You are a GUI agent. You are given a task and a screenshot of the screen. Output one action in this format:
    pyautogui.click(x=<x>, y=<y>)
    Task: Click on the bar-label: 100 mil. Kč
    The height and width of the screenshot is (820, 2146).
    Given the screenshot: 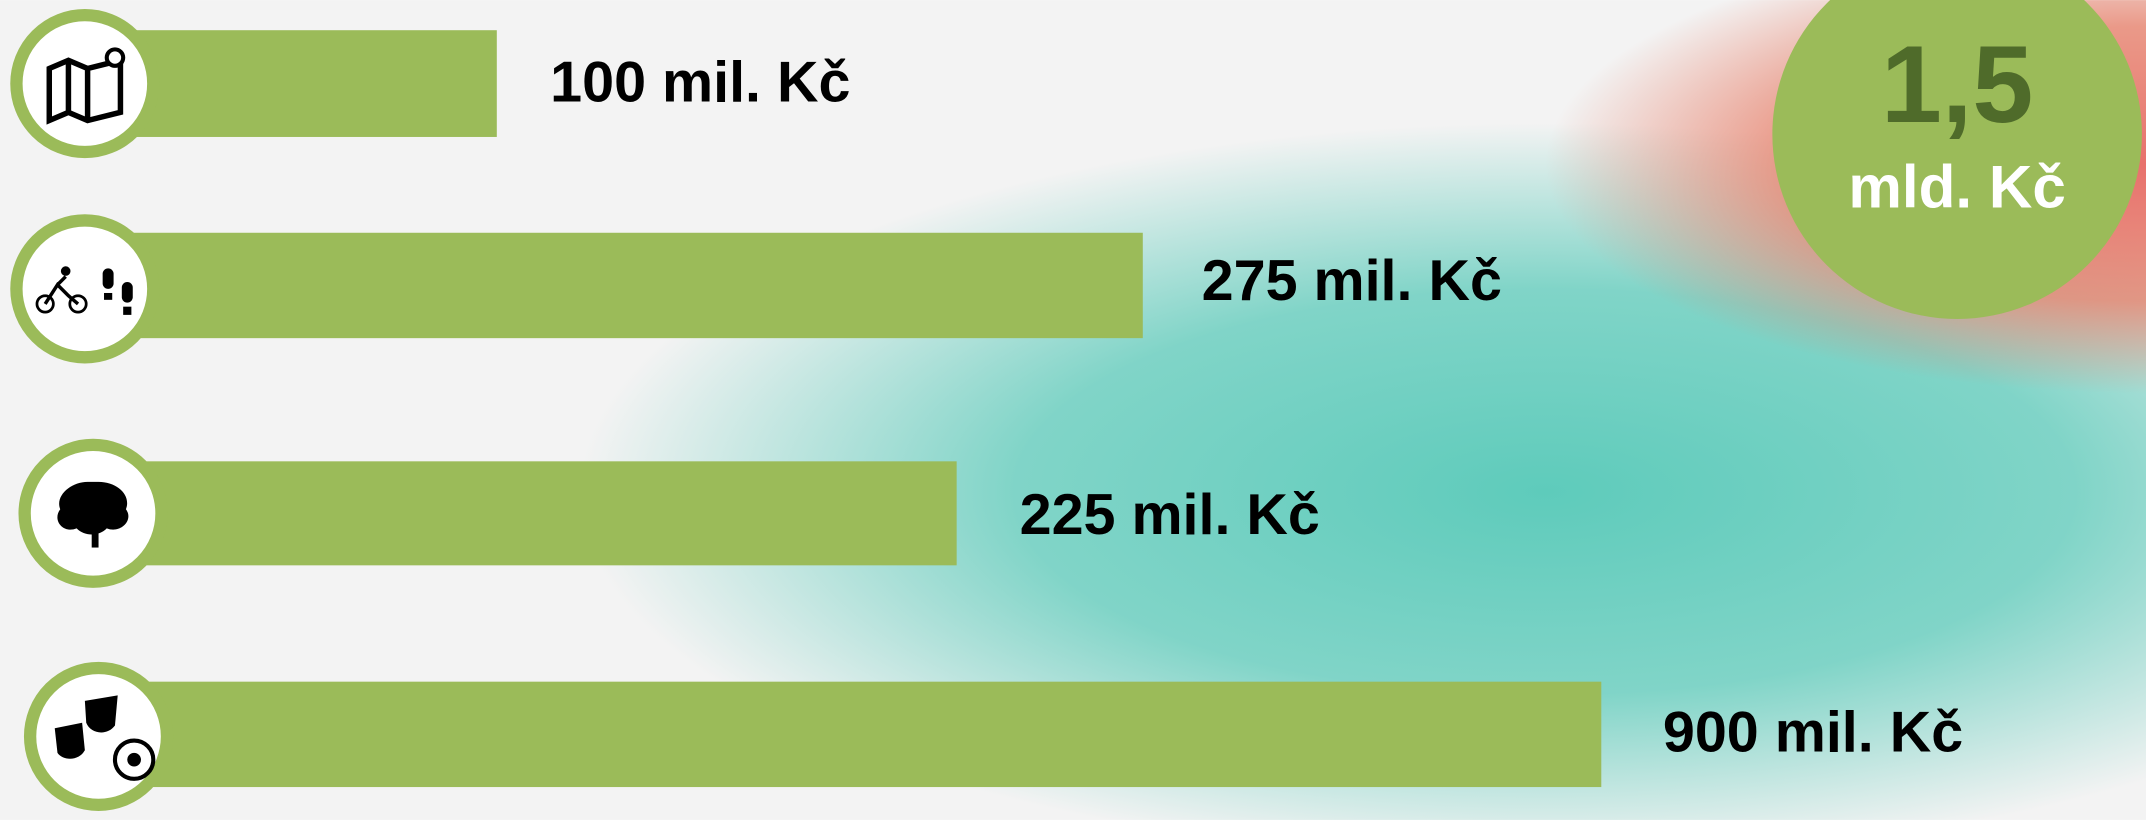 What is the action you would take?
    pyautogui.click(x=700, y=83)
    